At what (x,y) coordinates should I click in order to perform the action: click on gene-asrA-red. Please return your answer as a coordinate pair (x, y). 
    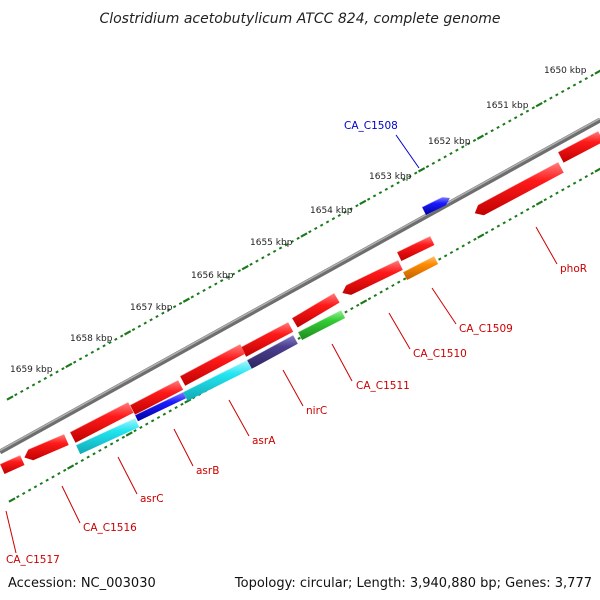
    Looking at the image, I should click on (213, 365).